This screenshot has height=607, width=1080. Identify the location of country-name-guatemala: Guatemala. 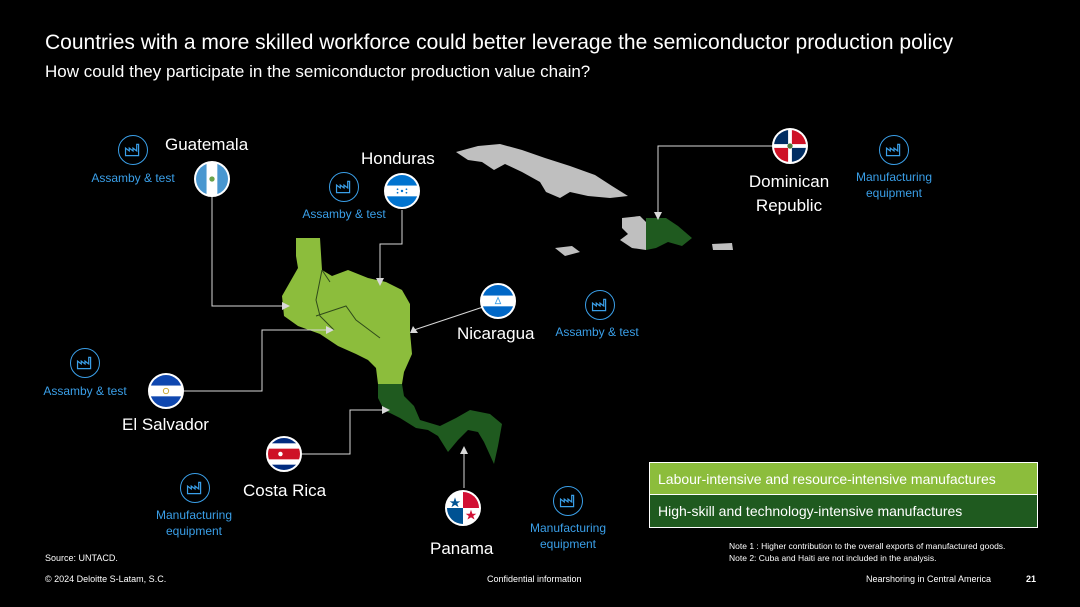
(207, 144).